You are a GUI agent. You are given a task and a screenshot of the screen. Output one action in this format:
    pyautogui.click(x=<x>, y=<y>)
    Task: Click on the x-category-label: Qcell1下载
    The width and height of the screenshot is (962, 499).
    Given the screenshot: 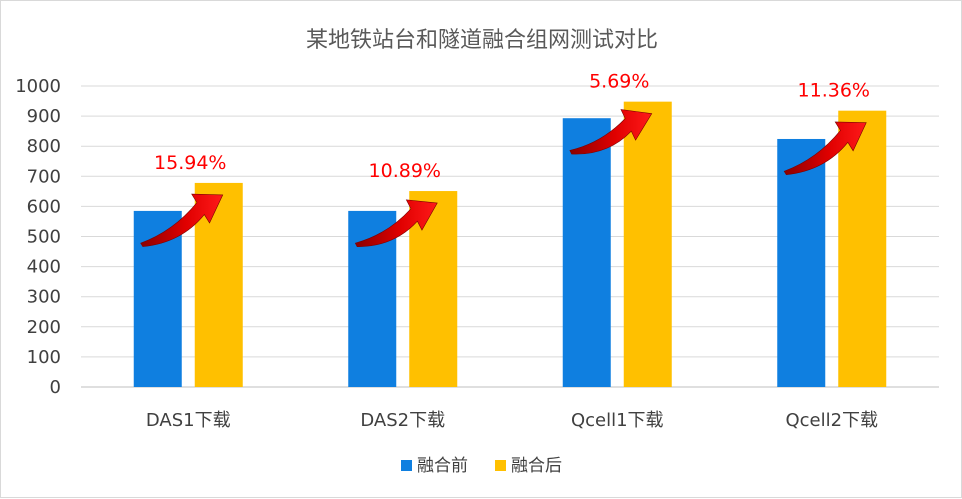 What is the action you would take?
    pyautogui.click(x=617, y=420)
    